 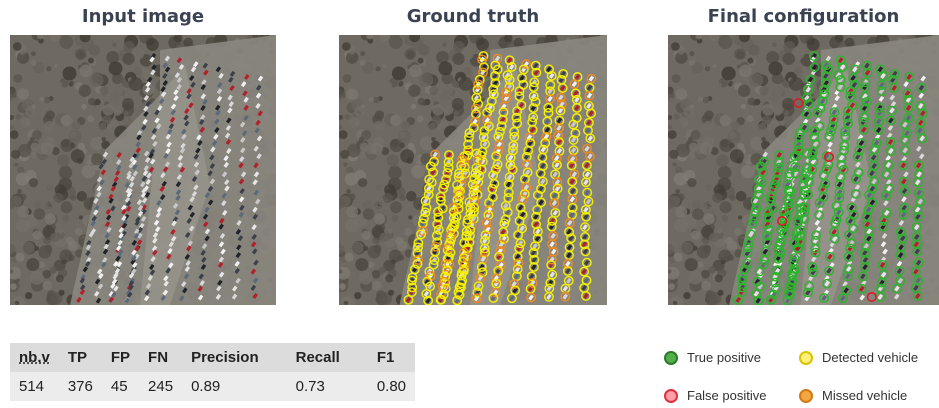 What do you see at coordinates (391, 386) in the screenshot?
I see `value-f1: 0.80` at bounding box center [391, 386].